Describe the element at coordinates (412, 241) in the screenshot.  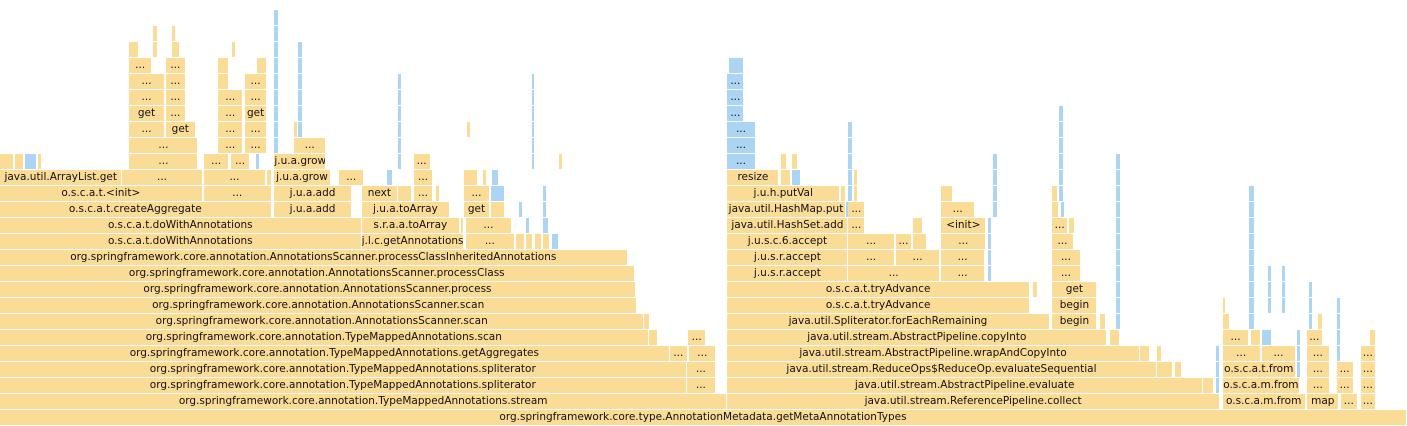
I see `flame-frame: j.l.c.getAnnotations` at that location.